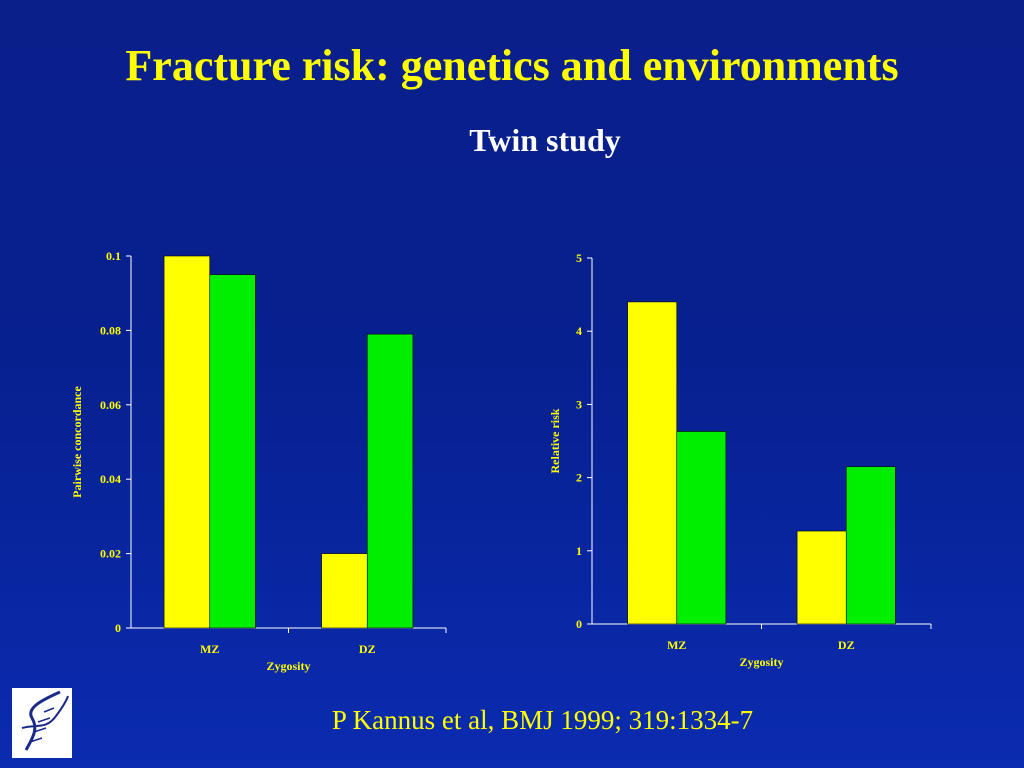 The height and width of the screenshot is (768, 1024). What do you see at coordinates (110, 330) in the screenshot?
I see `y-tick-label: 0.08` at bounding box center [110, 330].